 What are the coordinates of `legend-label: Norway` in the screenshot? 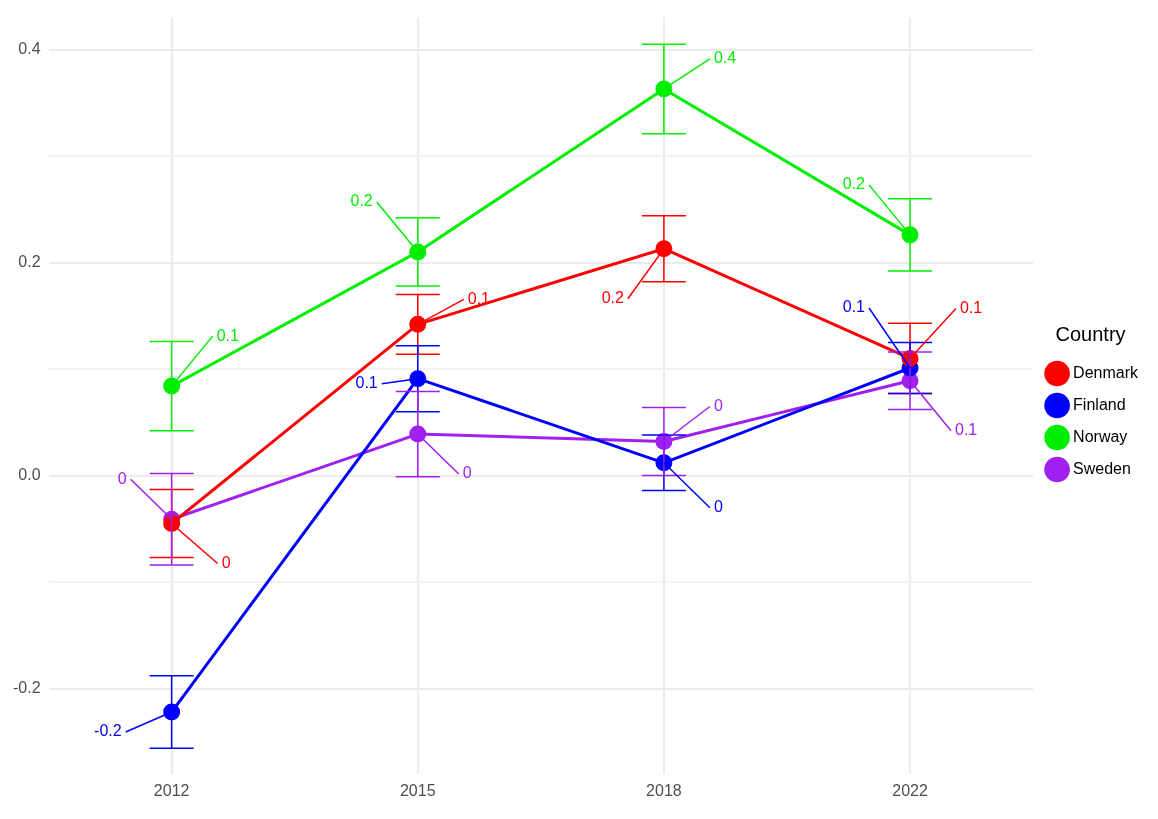 It's located at (1100, 436).